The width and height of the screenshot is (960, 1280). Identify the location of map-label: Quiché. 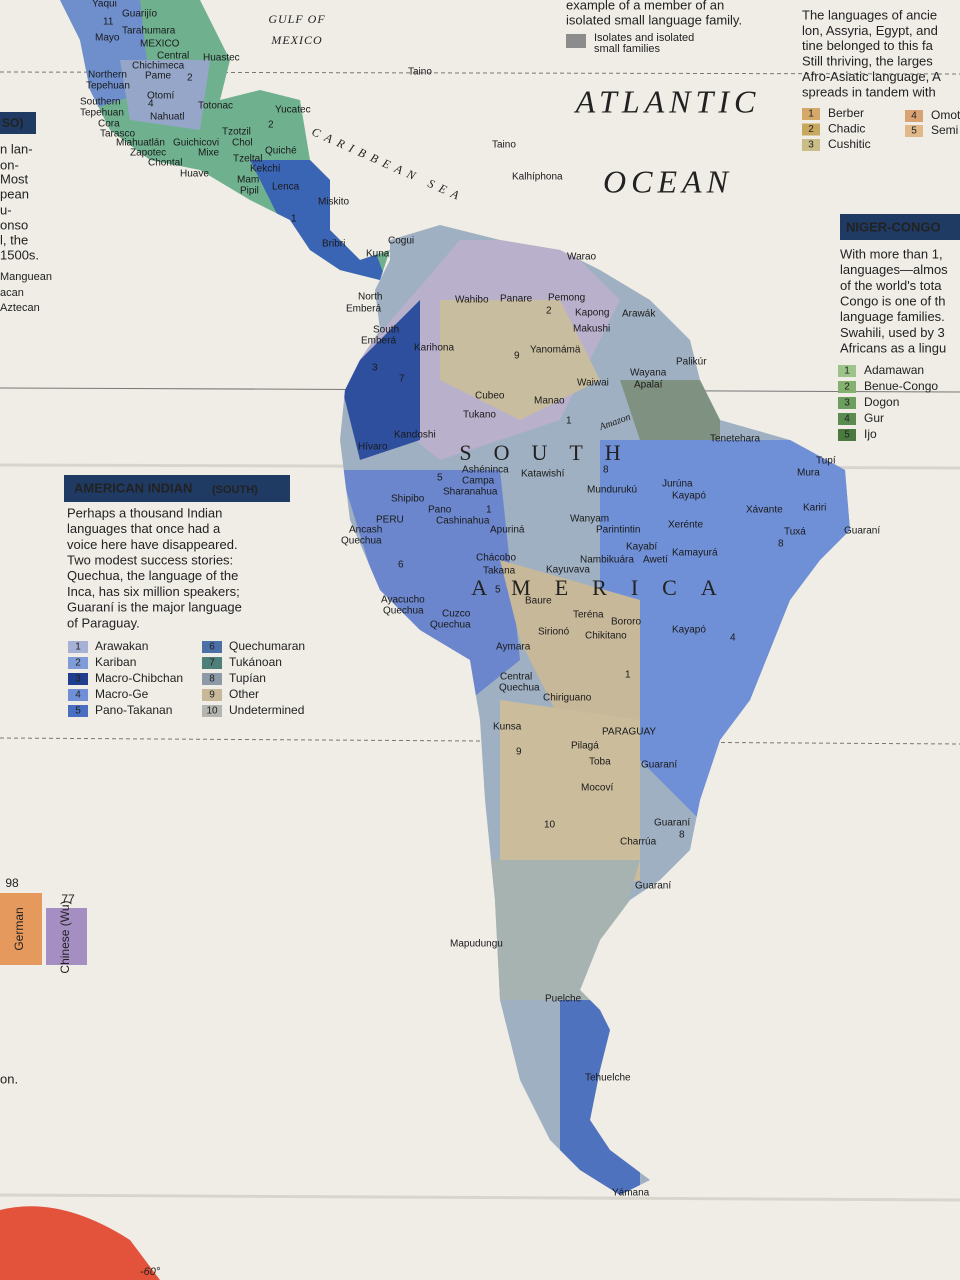
(281, 151).